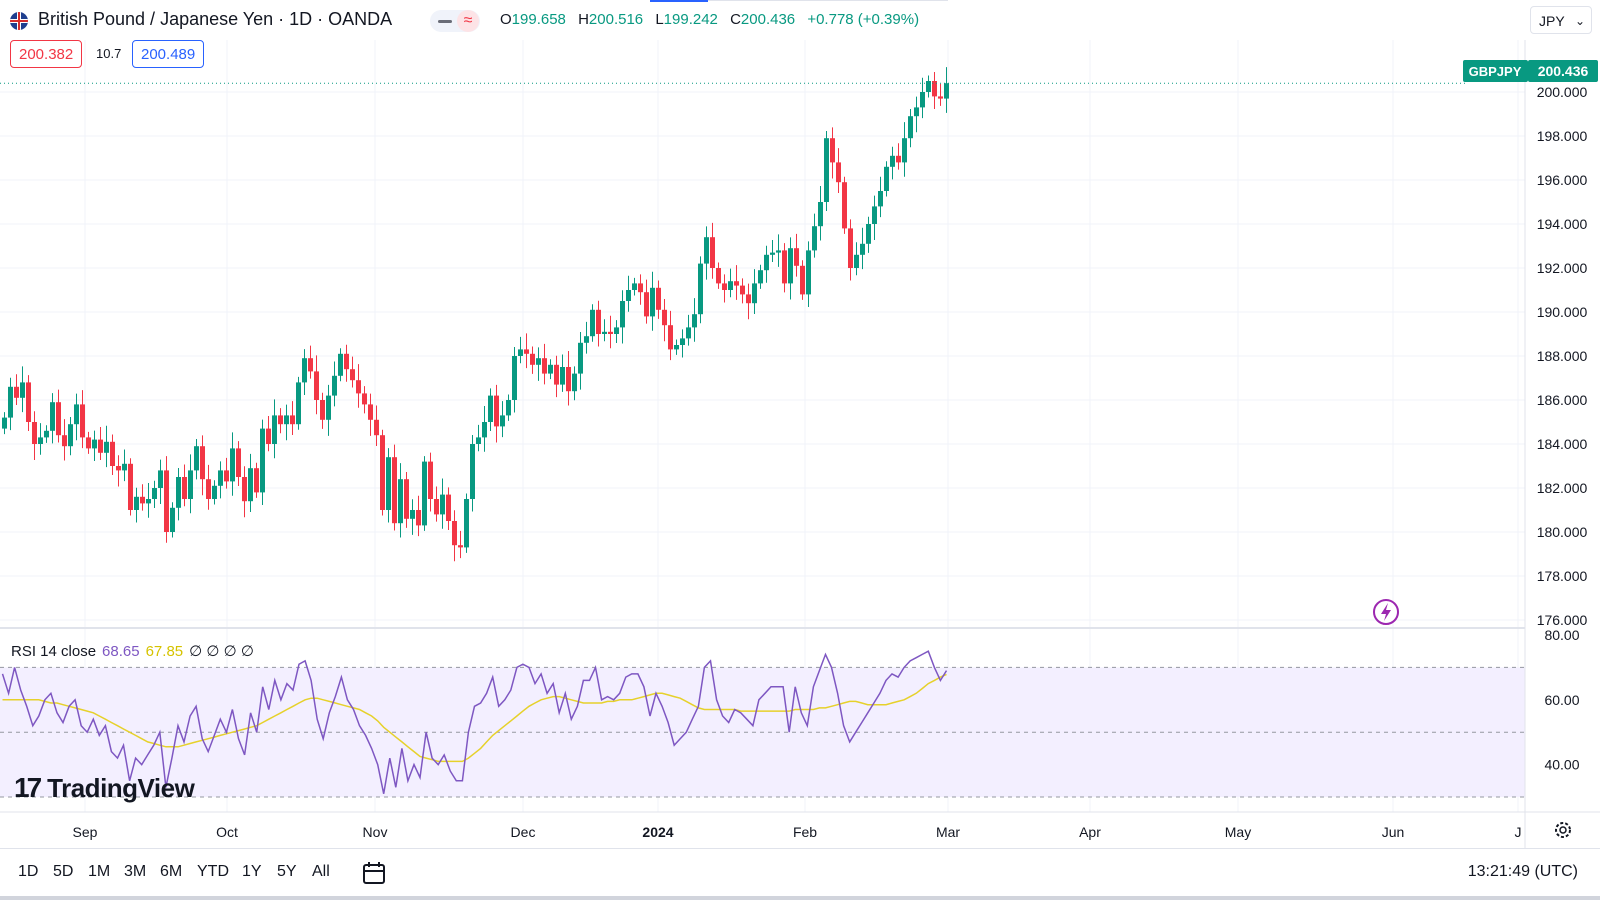  I want to click on time-axis: Sep Oct Nov Dec 2024 Feb Mar Apr May Jun J, so click(797, 832).